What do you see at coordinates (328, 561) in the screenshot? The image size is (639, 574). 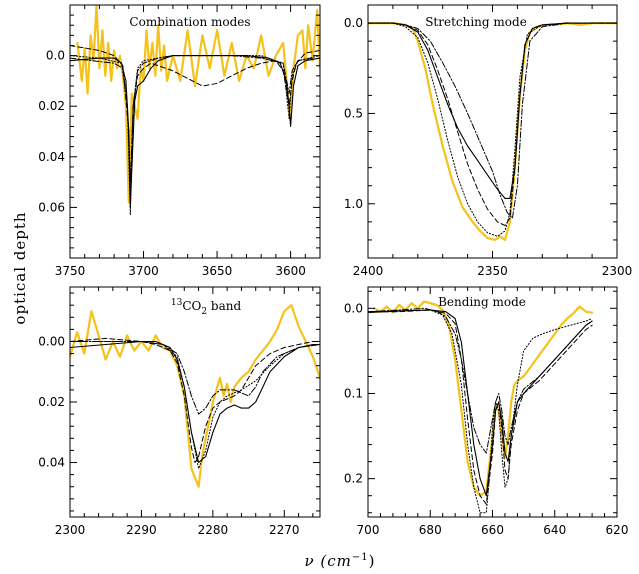 I see `x-axis-label-main: ν (cm` at bounding box center [328, 561].